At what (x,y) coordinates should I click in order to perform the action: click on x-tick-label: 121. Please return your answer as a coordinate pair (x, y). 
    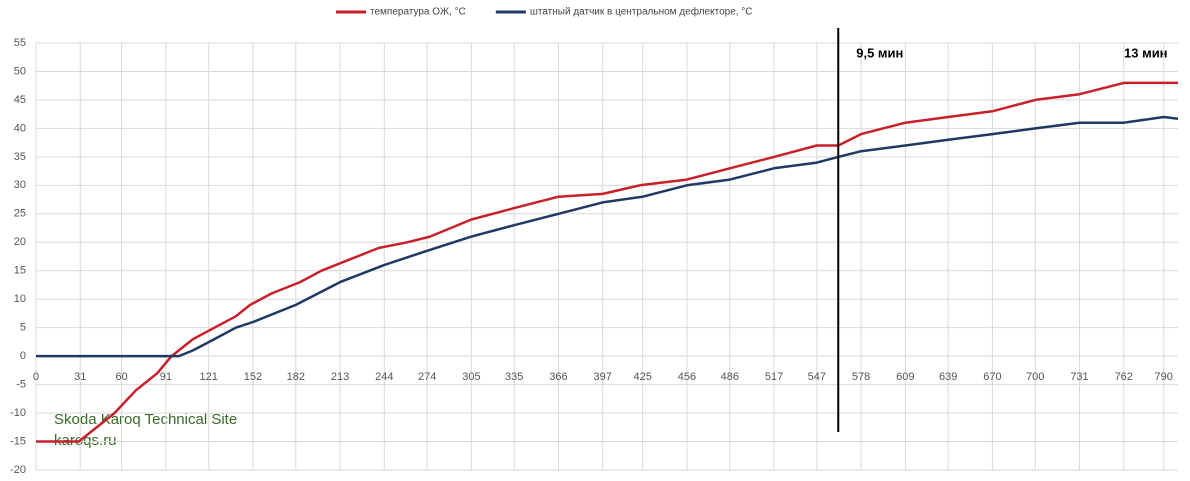
    Looking at the image, I should click on (209, 377).